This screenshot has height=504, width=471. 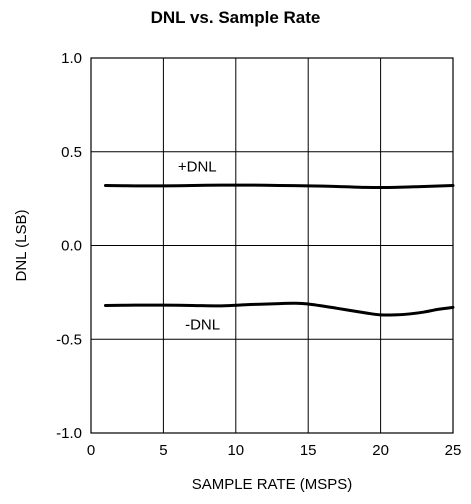 I want to click on series-label-minus-dnl: -DNL, so click(x=202, y=324).